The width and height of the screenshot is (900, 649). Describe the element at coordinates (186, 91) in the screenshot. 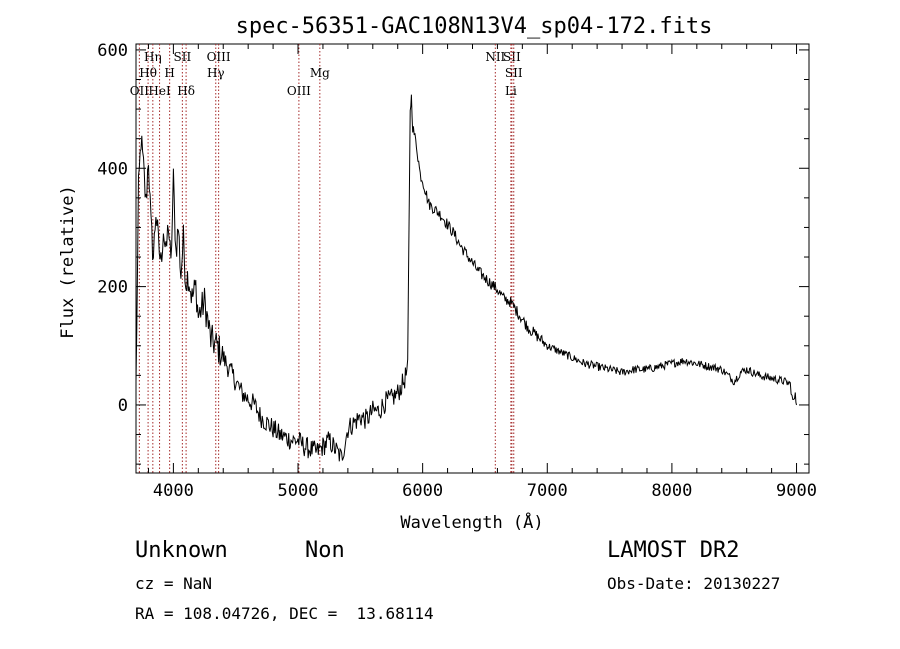

I see `line-marker-label-6: Hδ` at that location.